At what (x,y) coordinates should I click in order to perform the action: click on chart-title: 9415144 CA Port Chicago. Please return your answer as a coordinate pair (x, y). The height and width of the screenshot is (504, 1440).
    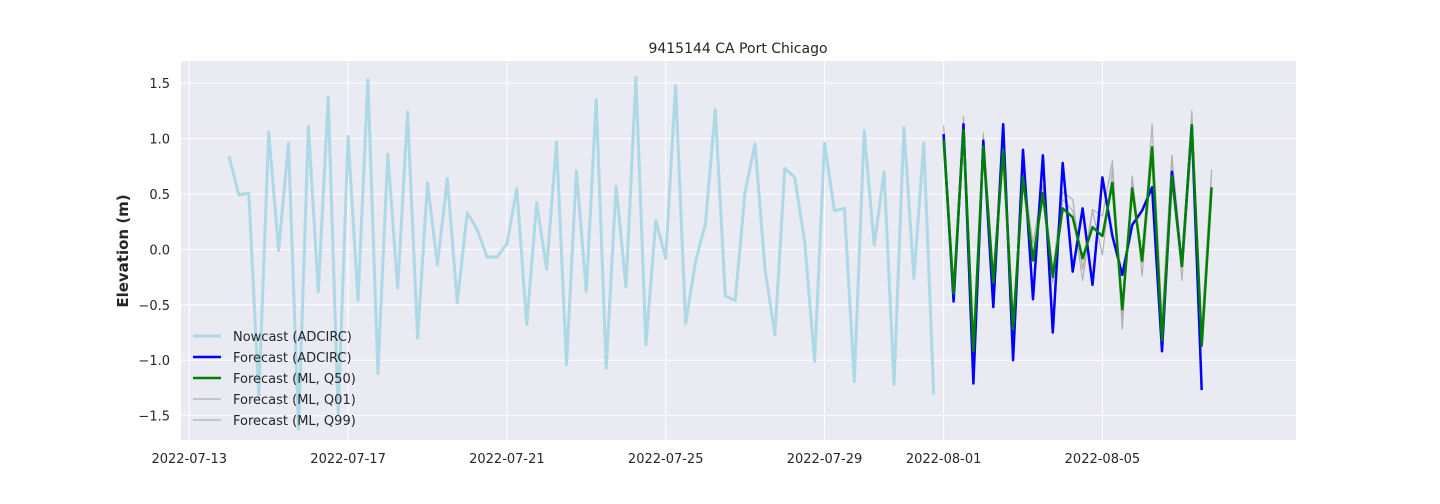
    Looking at the image, I should click on (737, 49).